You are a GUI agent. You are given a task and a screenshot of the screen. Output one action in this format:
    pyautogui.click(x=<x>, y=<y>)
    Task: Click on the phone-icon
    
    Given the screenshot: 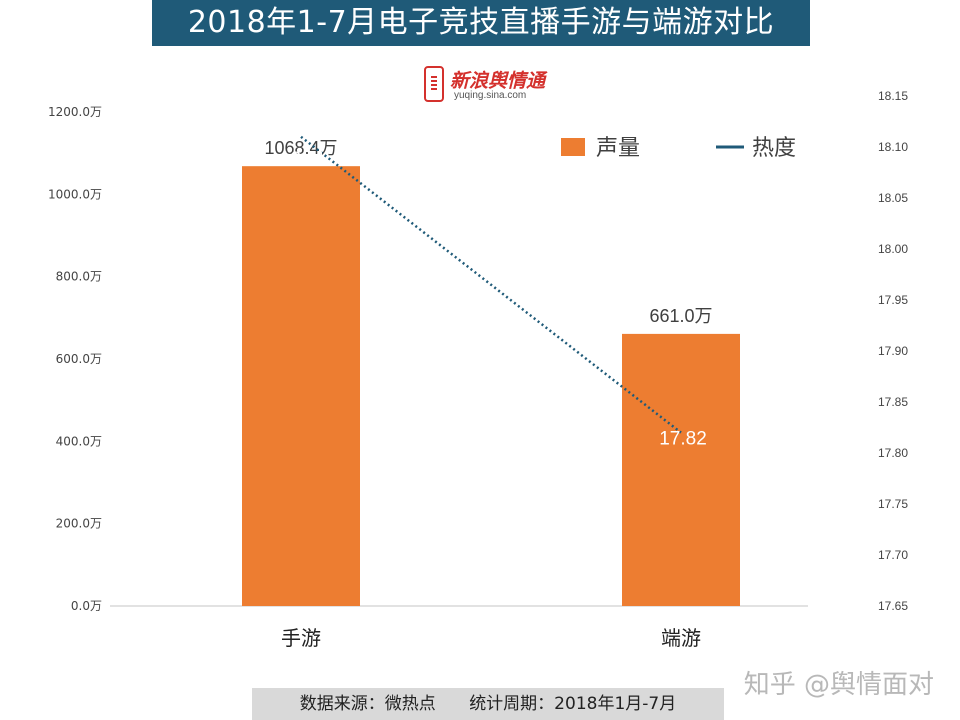 What is the action you would take?
    pyautogui.click(x=434, y=84)
    